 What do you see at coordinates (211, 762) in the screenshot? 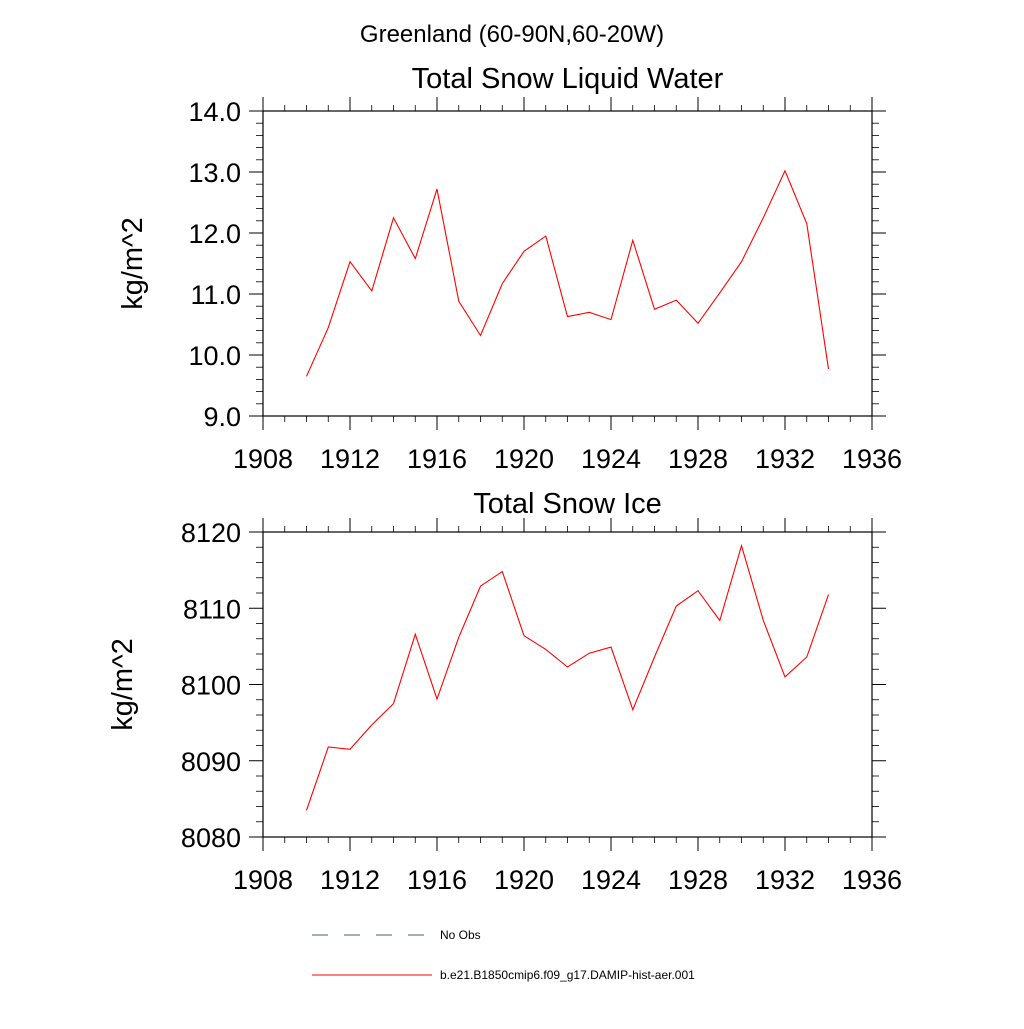
I see `y-tick-label: 8090` at bounding box center [211, 762].